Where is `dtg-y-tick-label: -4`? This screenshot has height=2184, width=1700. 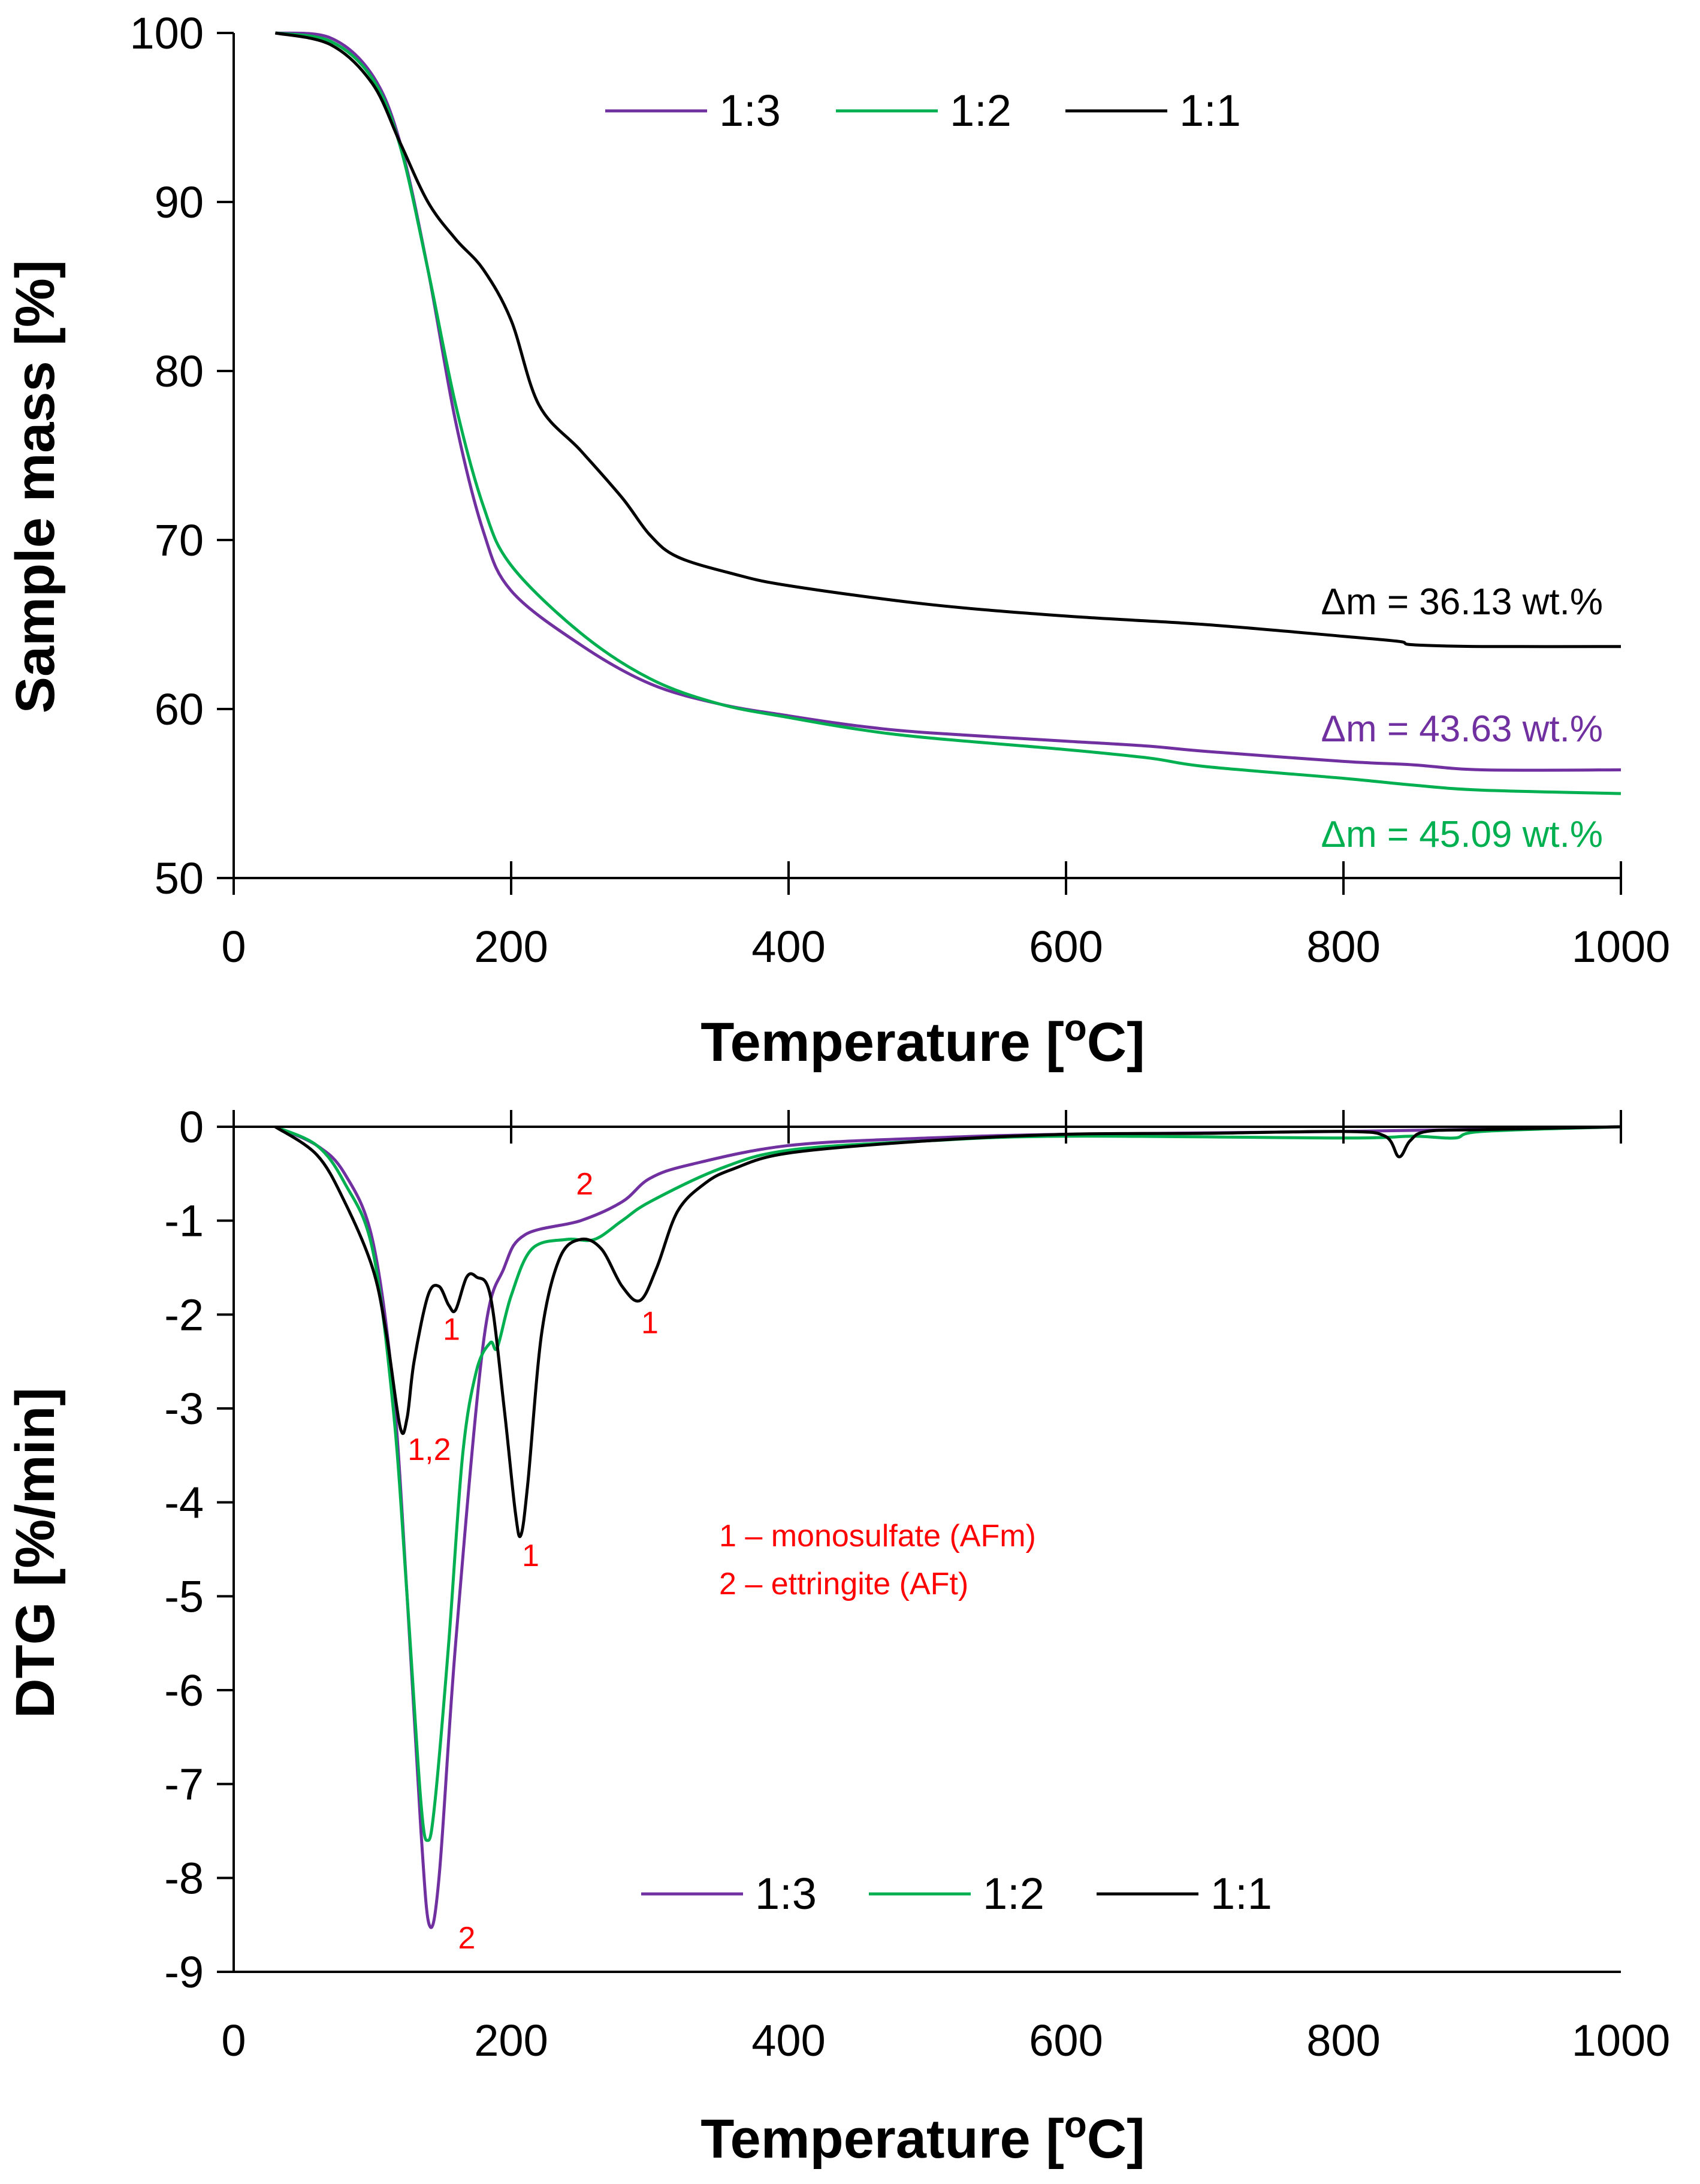 dtg-y-tick-label: -4 is located at coordinates (184, 1503).